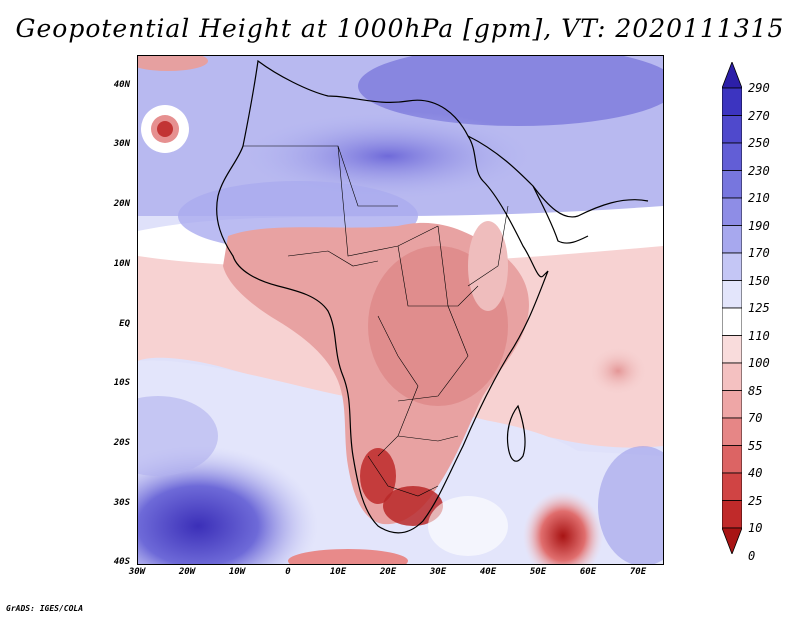 Image resolution: width=800 pixels, height=618 pixels. I want to click on colorbar-bottom-arrow, so click(732, 540).